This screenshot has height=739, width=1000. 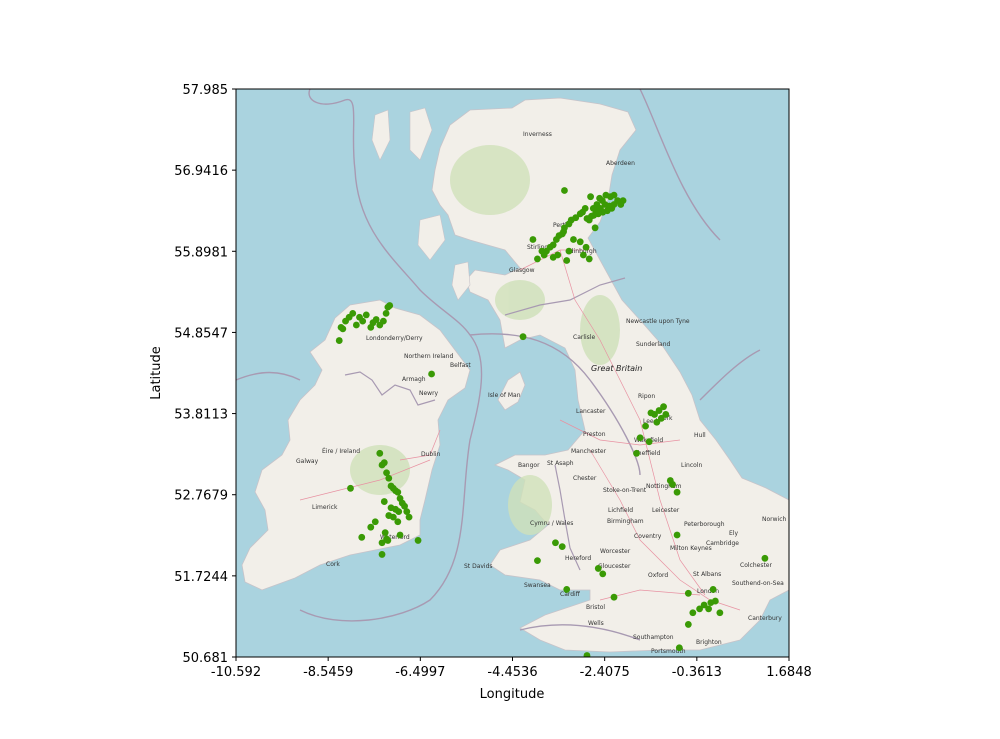 I want to click on svg-text: Norwich, so click(x=774, y=519).